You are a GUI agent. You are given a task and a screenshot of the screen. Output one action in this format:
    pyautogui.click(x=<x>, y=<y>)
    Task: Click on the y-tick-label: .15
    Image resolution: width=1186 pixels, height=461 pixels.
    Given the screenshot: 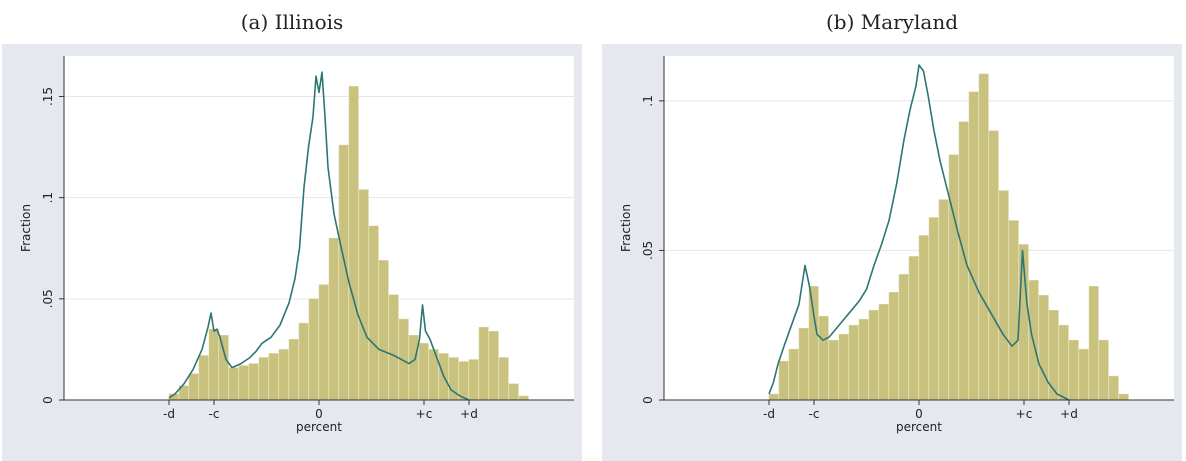 What is the action you would take?
    pyautogui.click(x=48, y=96)
    